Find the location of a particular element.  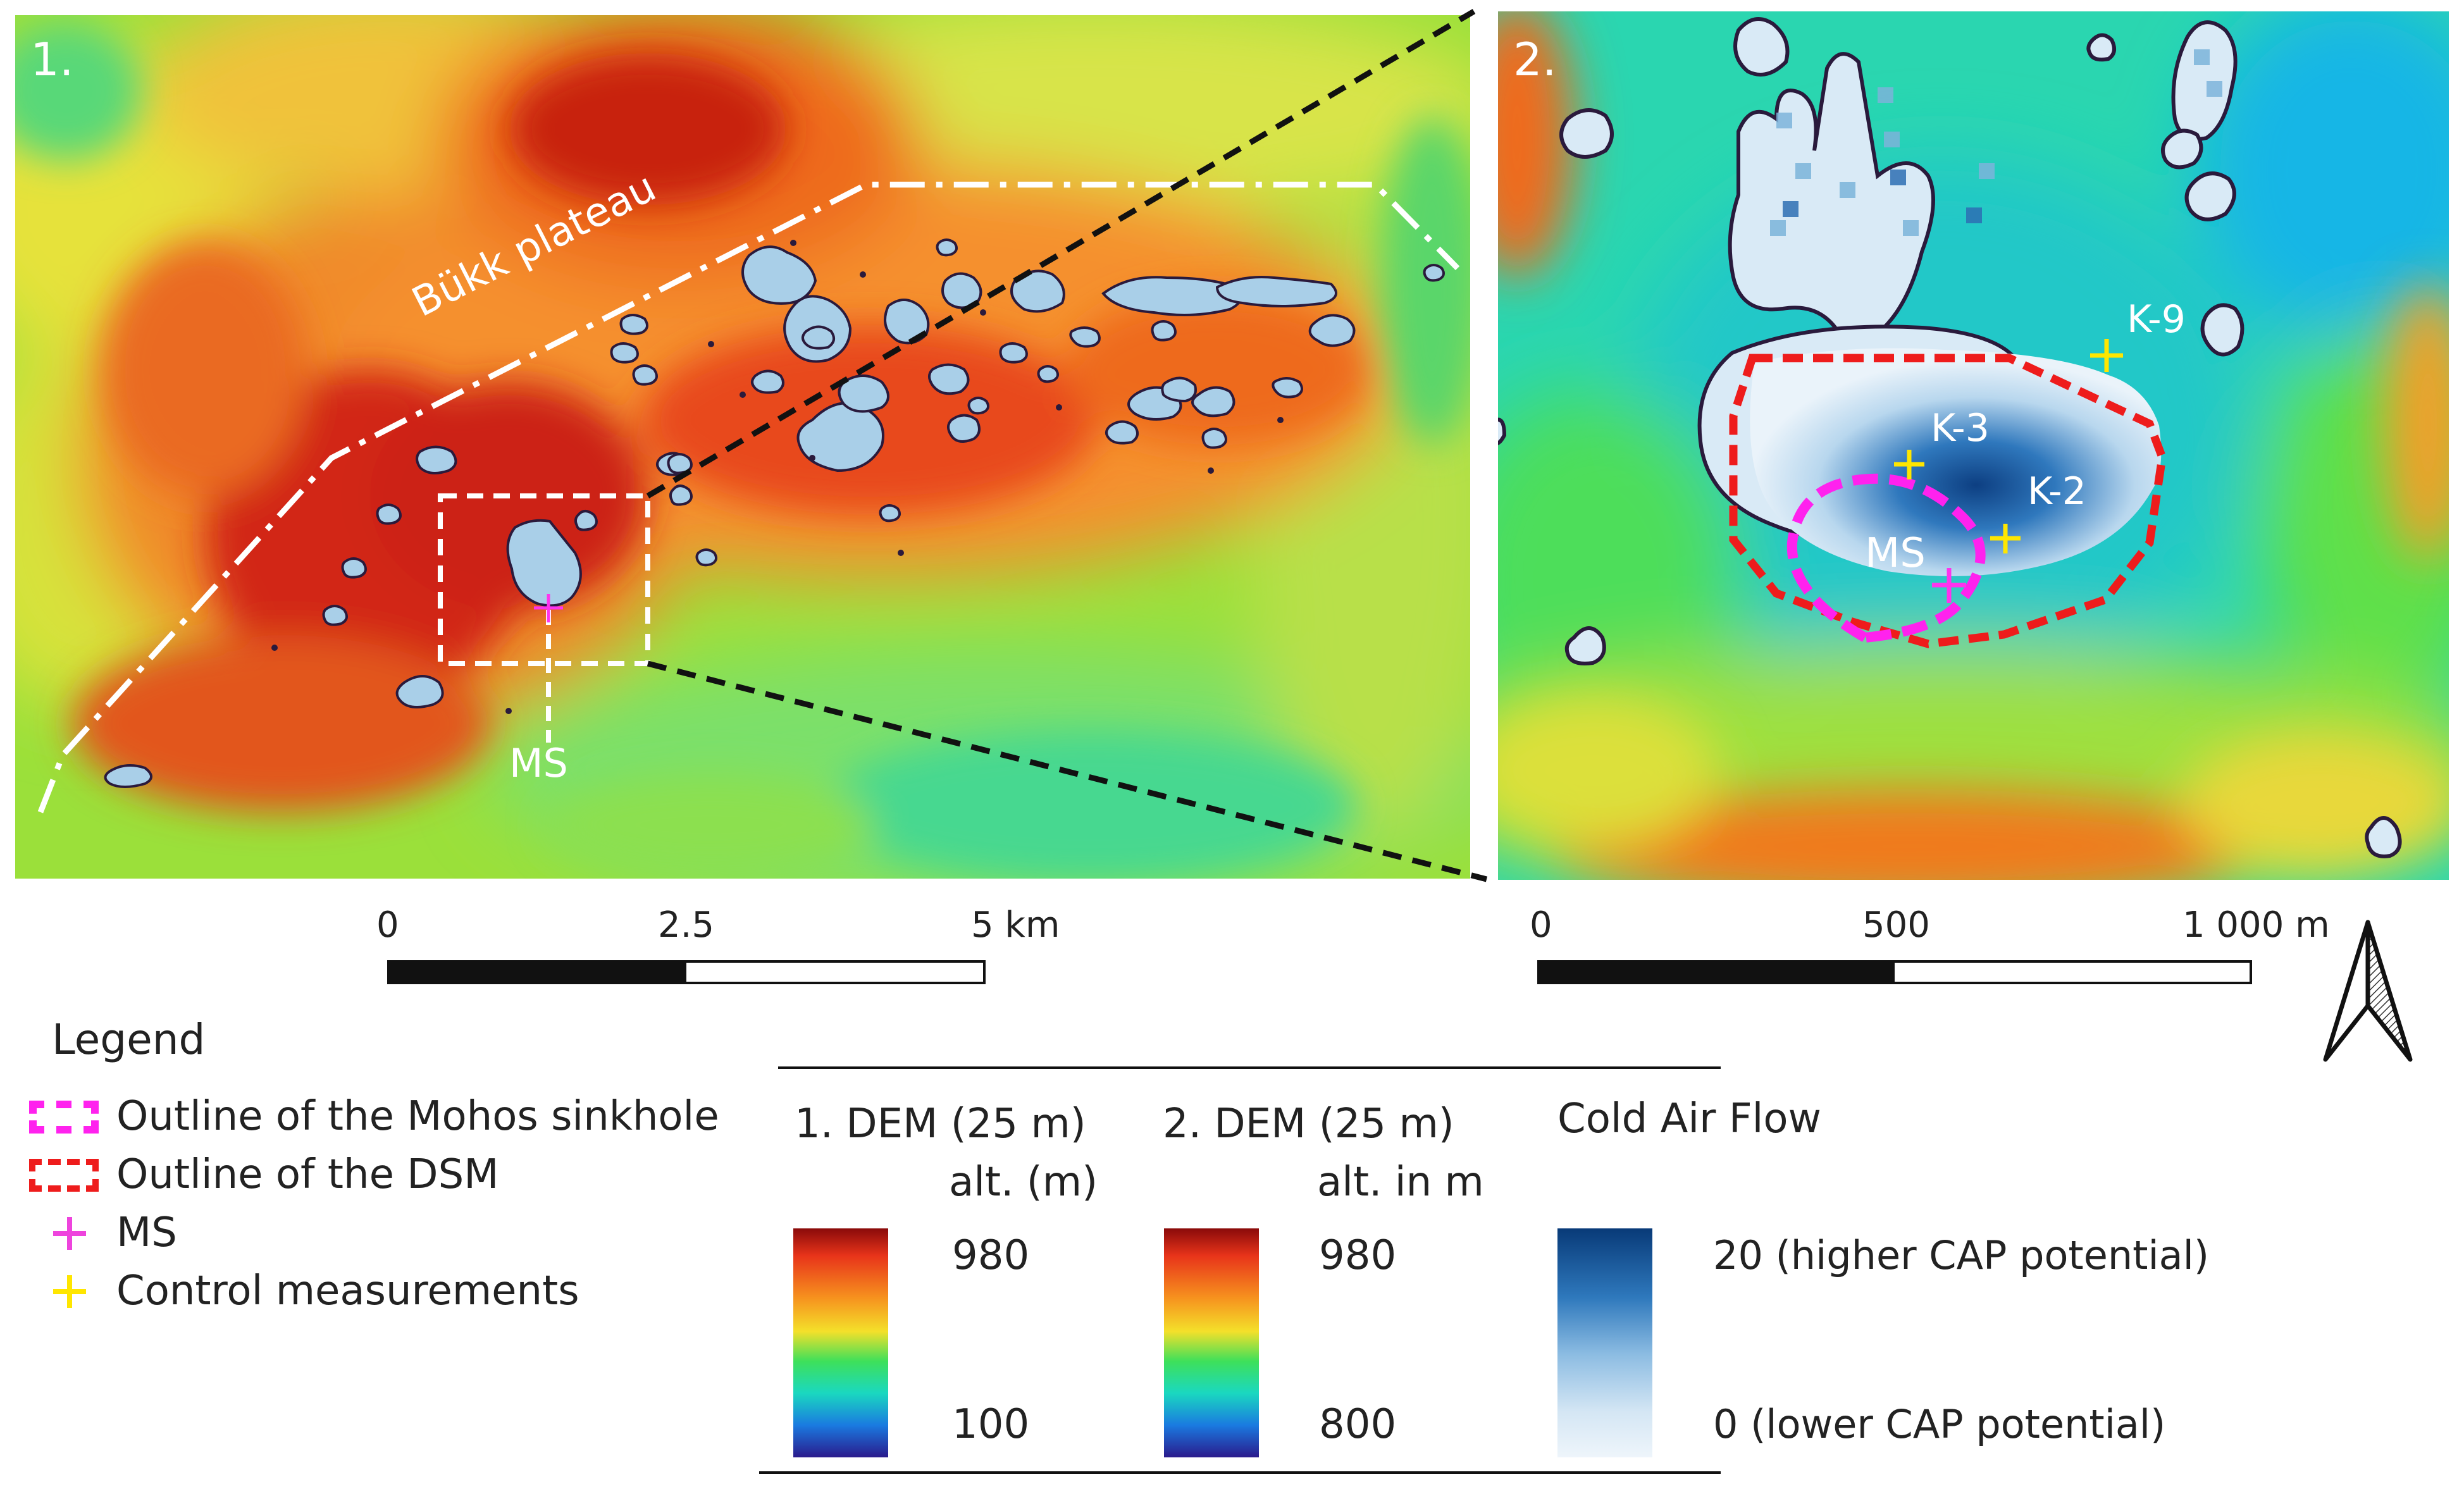

colorbar1-ramp is located at coordinates (840, 1342).